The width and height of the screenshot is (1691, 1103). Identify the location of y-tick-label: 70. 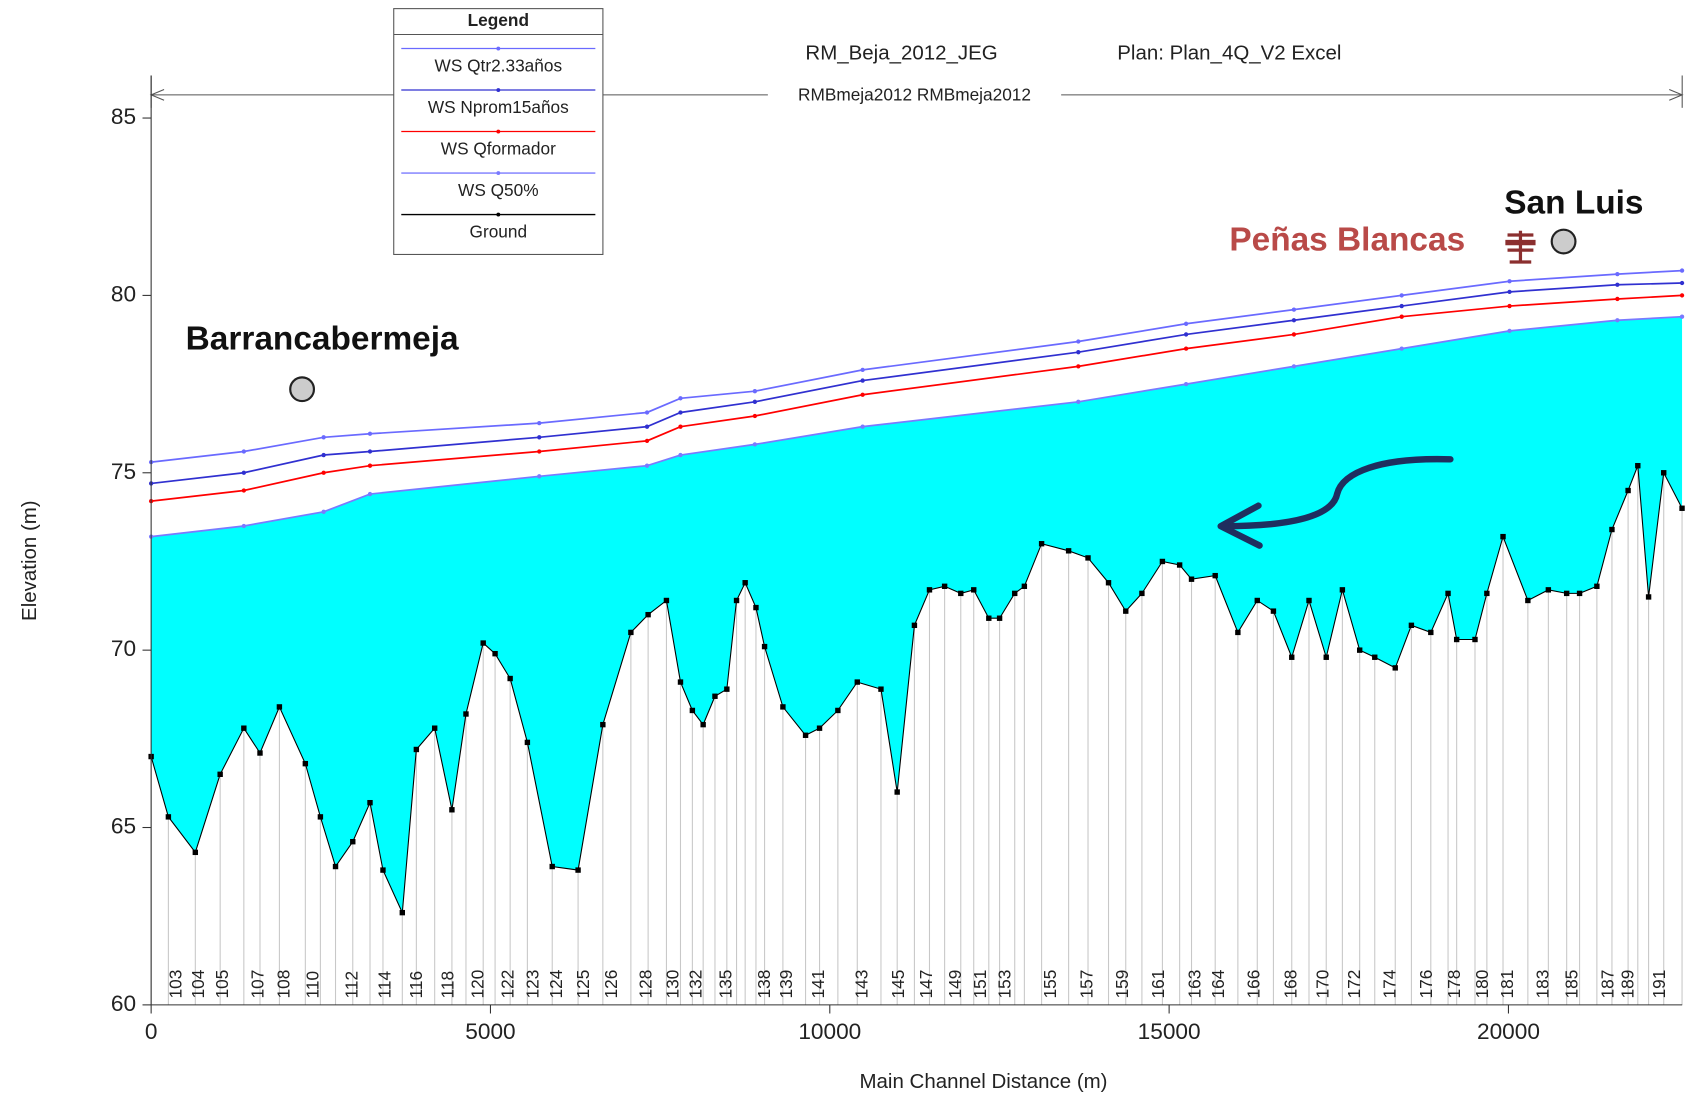
(123, 648).